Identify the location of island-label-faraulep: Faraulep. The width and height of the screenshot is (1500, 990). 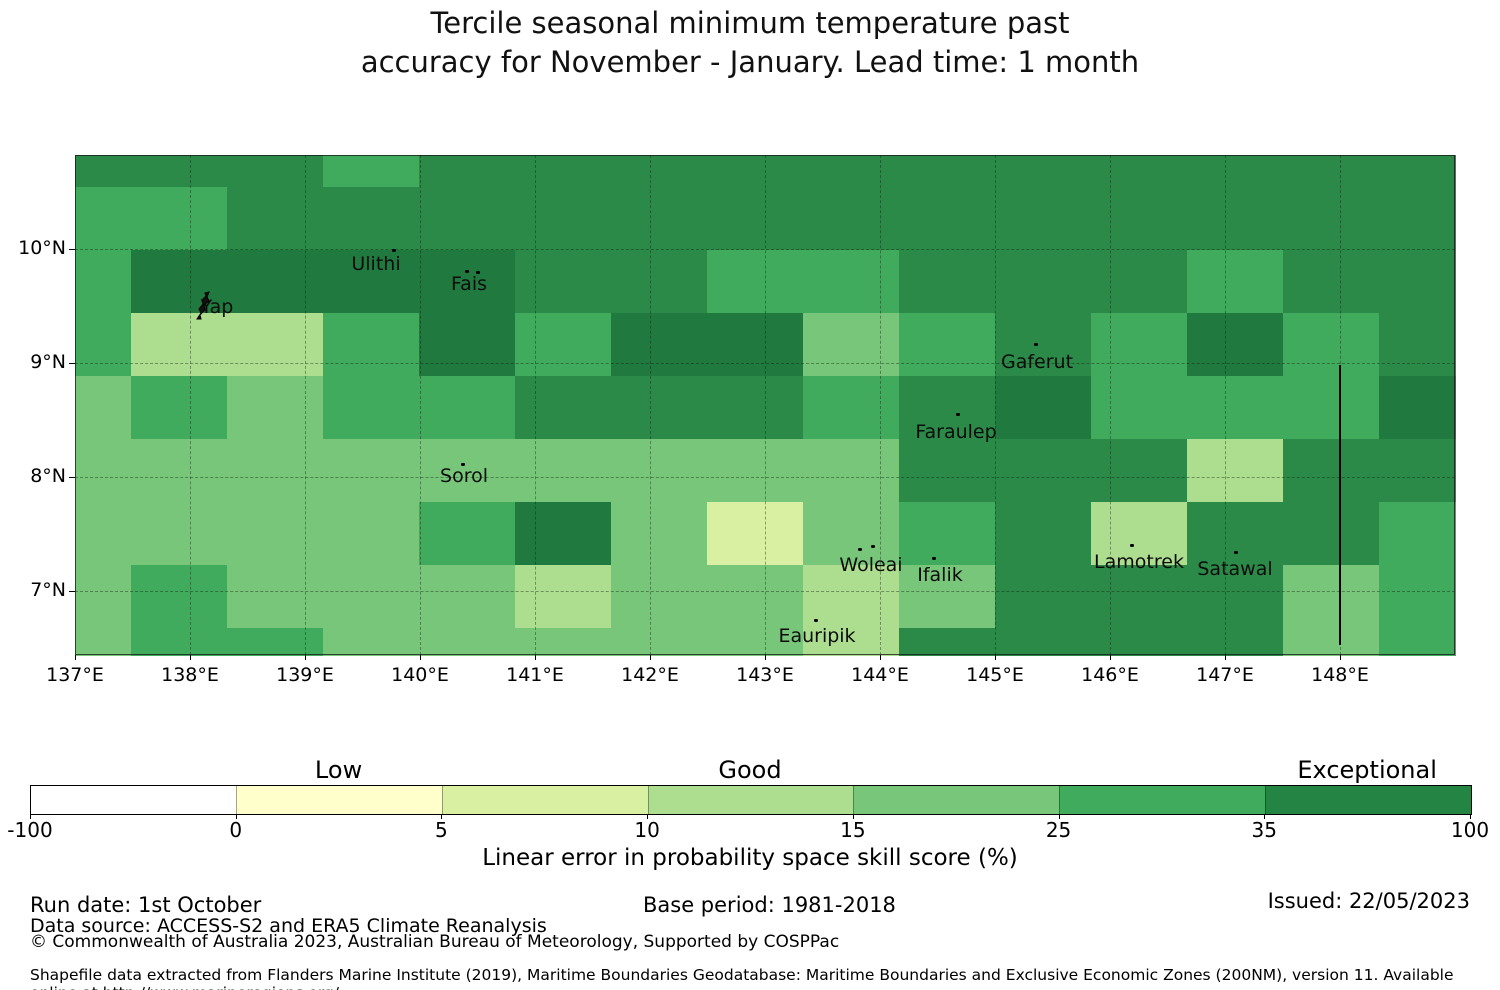
(956, 432).